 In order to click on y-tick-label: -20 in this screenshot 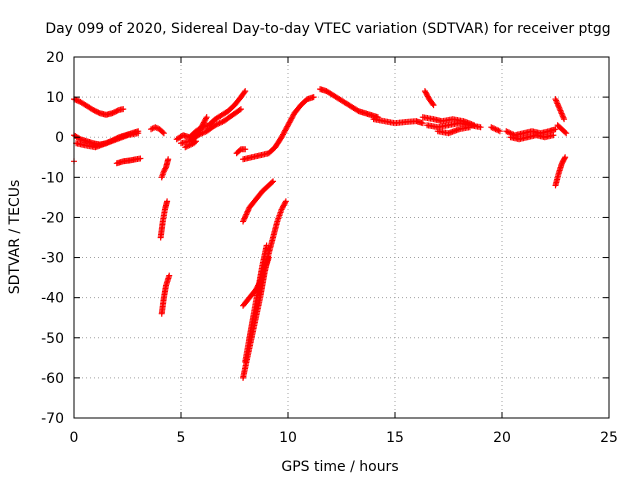, I will do `click(52, 218)`.